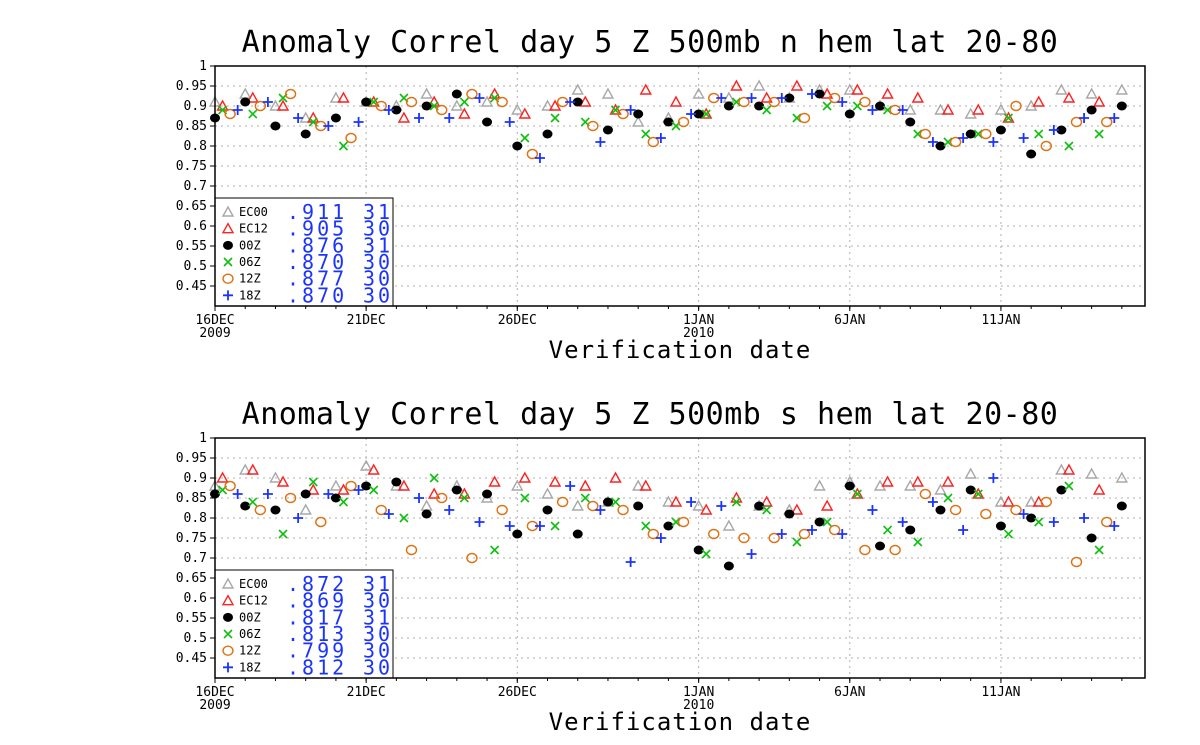  I want to click on legend-entry-count: 31, so click(378, 212).